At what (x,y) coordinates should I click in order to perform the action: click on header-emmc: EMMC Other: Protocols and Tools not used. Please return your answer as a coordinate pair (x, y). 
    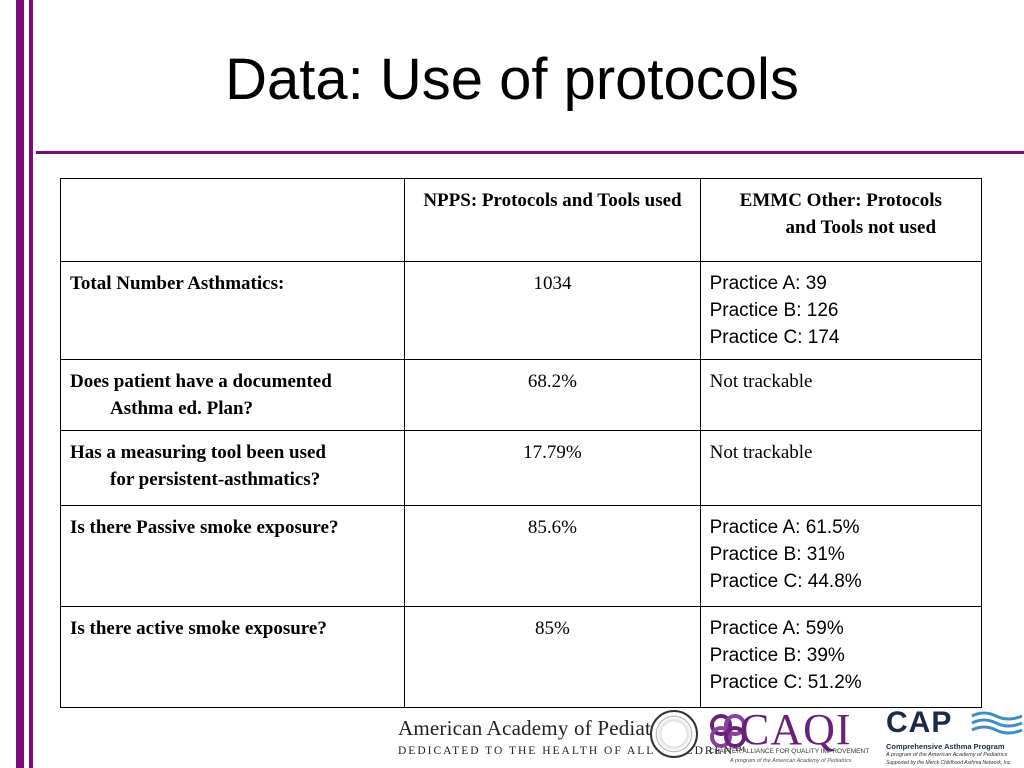
    Looking at the image, I should click on (841, 220).